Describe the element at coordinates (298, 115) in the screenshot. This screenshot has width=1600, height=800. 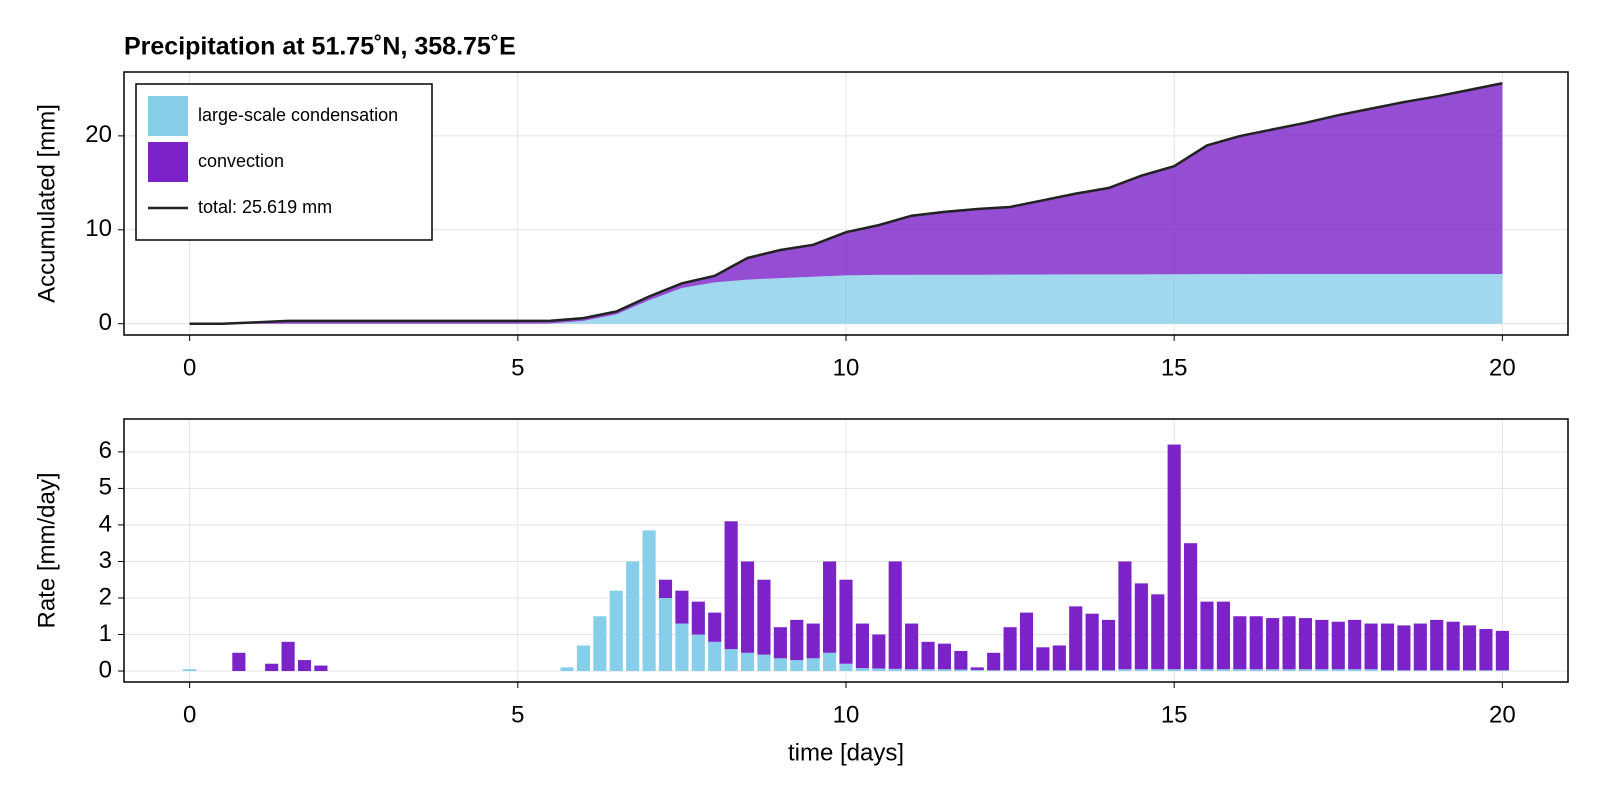
I see `legend-label: large-scale condensation` at that location.